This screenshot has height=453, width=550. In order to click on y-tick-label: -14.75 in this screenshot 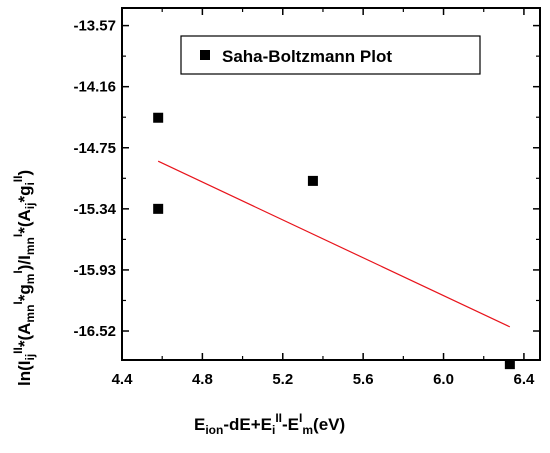, I will do `click(94, 148)`.